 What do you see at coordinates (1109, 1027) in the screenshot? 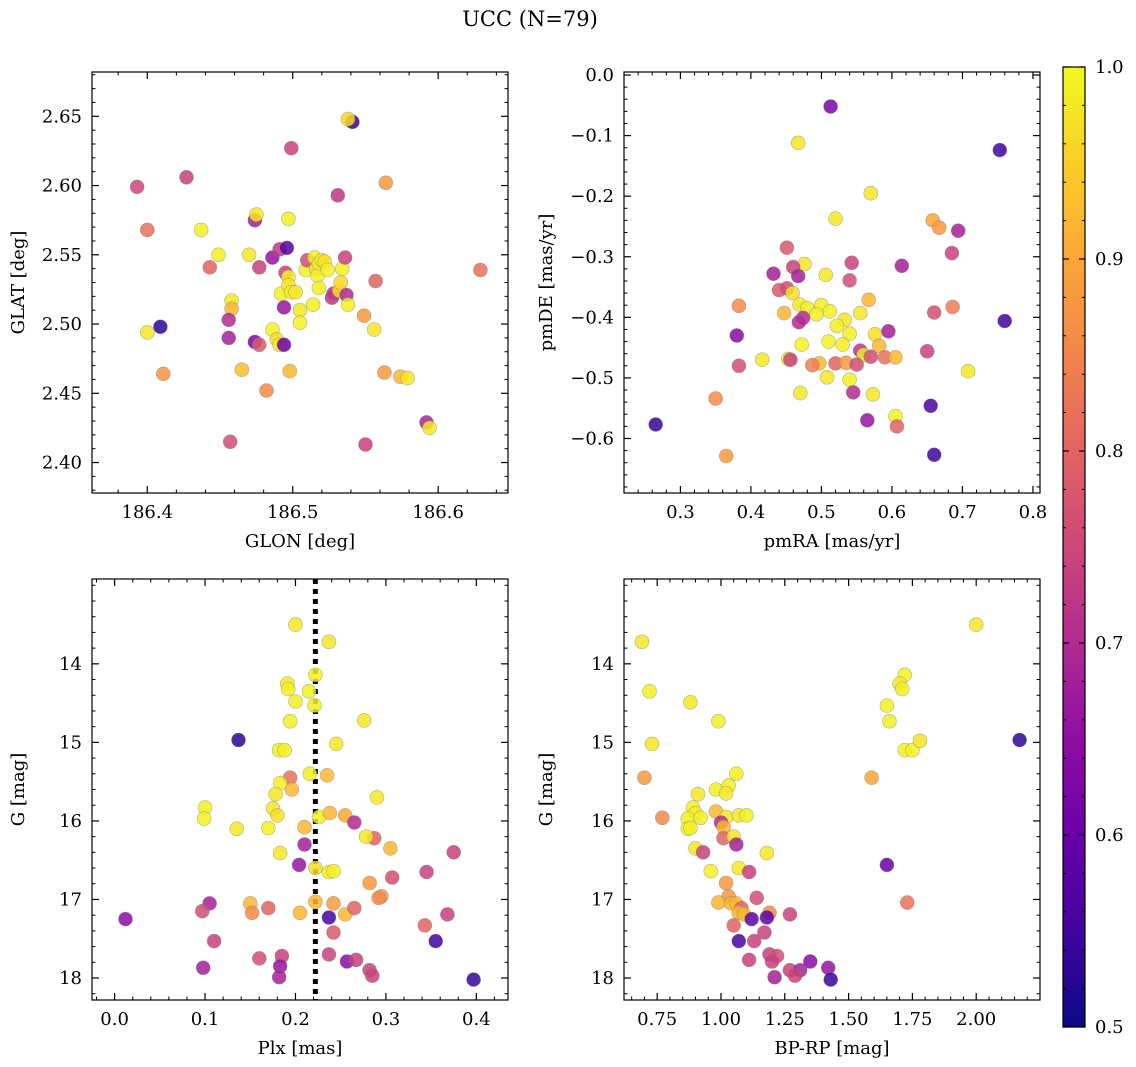
I see `colorbar-tick-label: 0.5` at bounding box center [1109, 1027].